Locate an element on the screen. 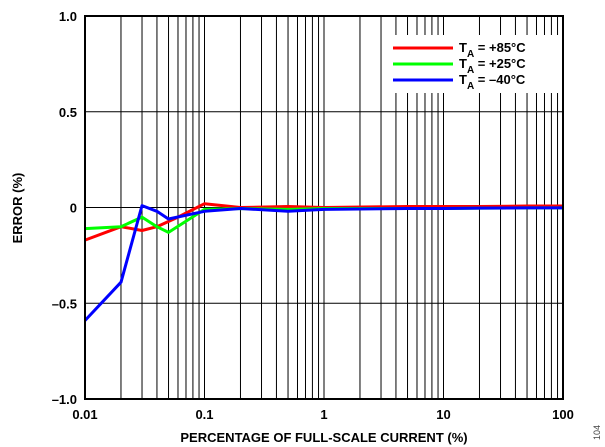 This screenshot has height=447, width=605. legend-label-rest: = +25°C is located at coordinates (500, 63).